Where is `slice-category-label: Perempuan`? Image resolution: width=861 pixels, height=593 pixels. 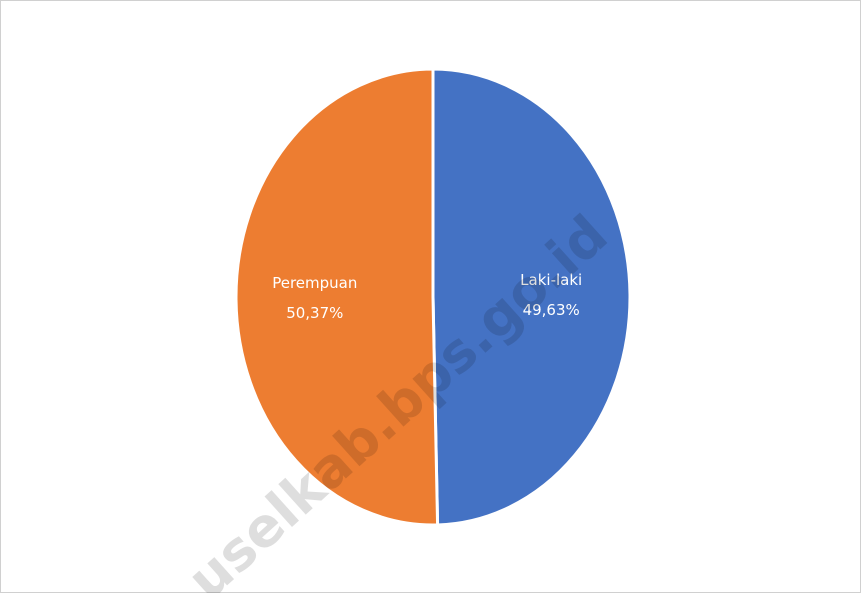
slice-category-label: Perempuan is located at coordinates (314, 283).